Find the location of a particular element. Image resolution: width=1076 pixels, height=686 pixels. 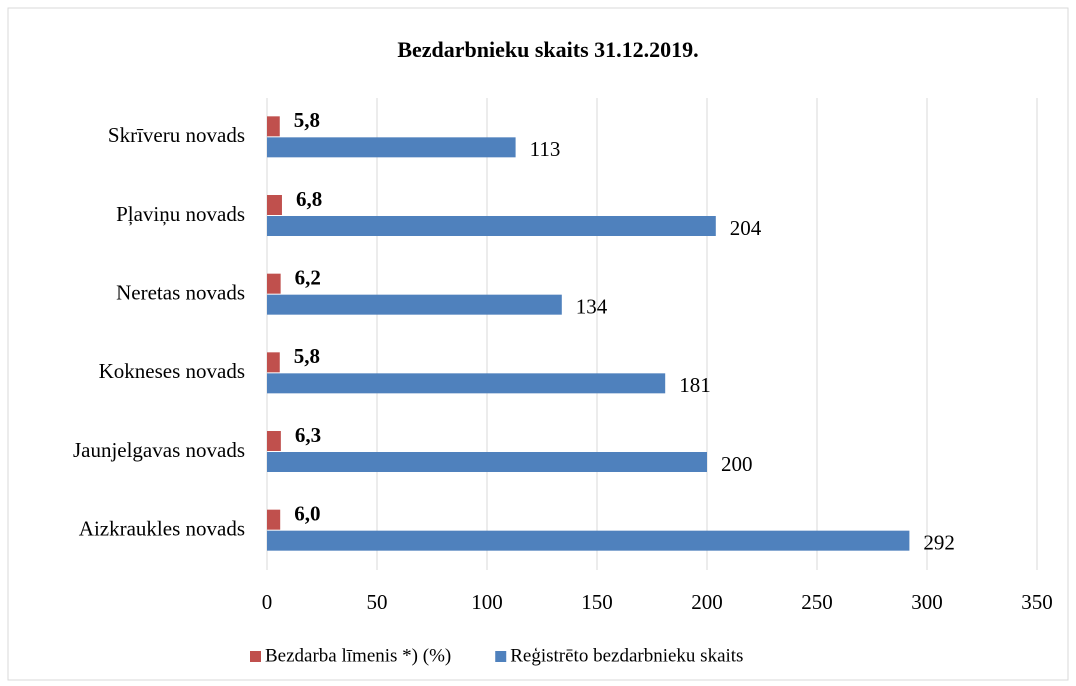

x-tick-label: 100 is located at coordinates (487, 602).